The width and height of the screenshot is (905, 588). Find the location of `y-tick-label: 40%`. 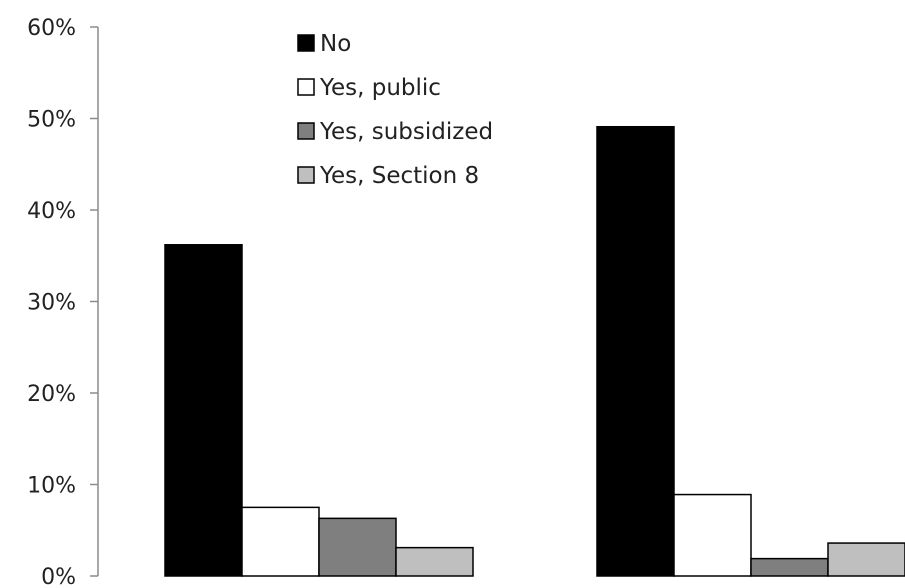

y-tick-label: 40% is located at coordinates (51, 211).